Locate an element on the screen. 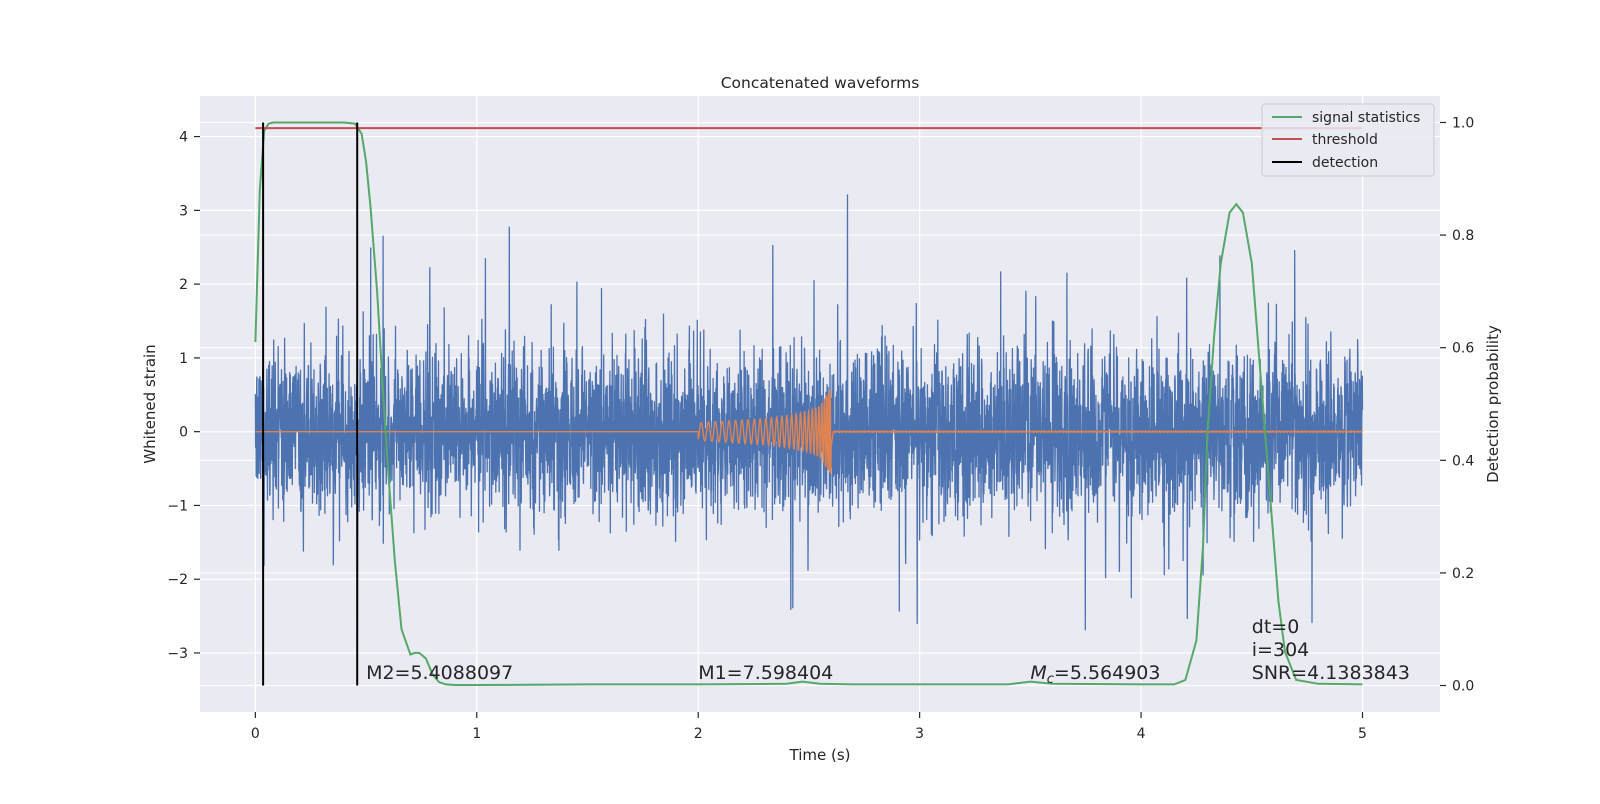  x-tick-label: 0 is located at coordinates (255, 734).